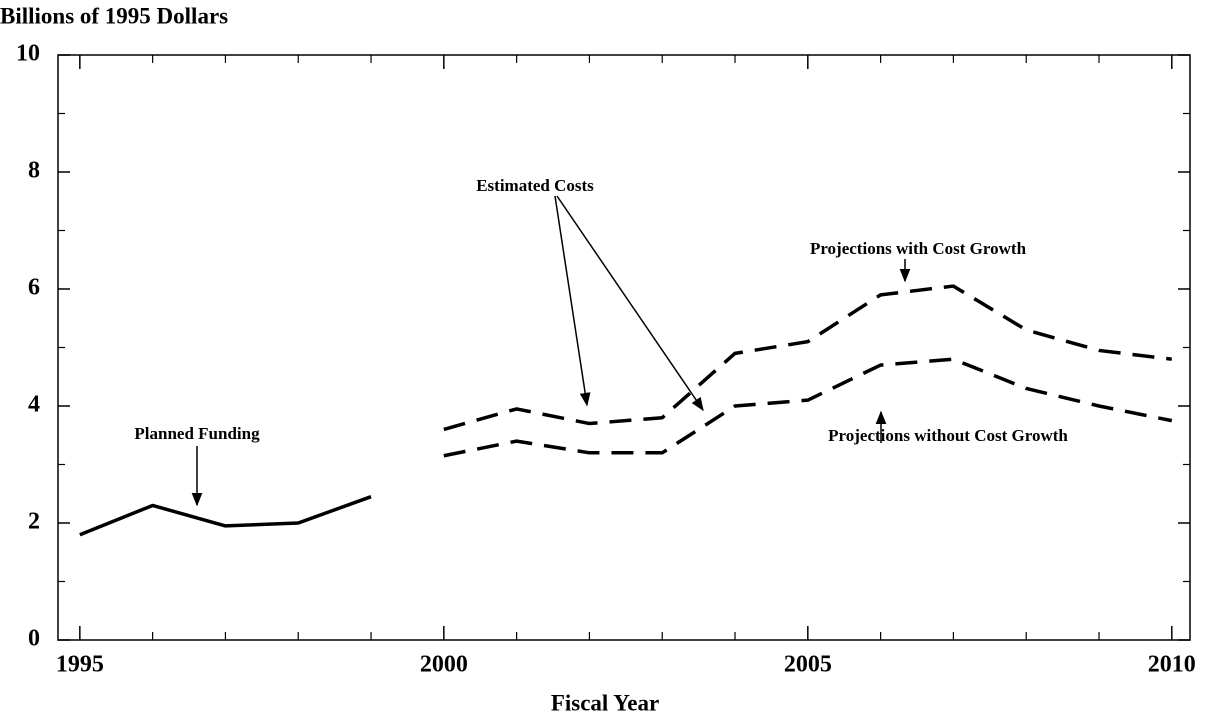 This screenshot has height=721, width=1208. I want to click on y-tick-label: 2, so click(34, 522).